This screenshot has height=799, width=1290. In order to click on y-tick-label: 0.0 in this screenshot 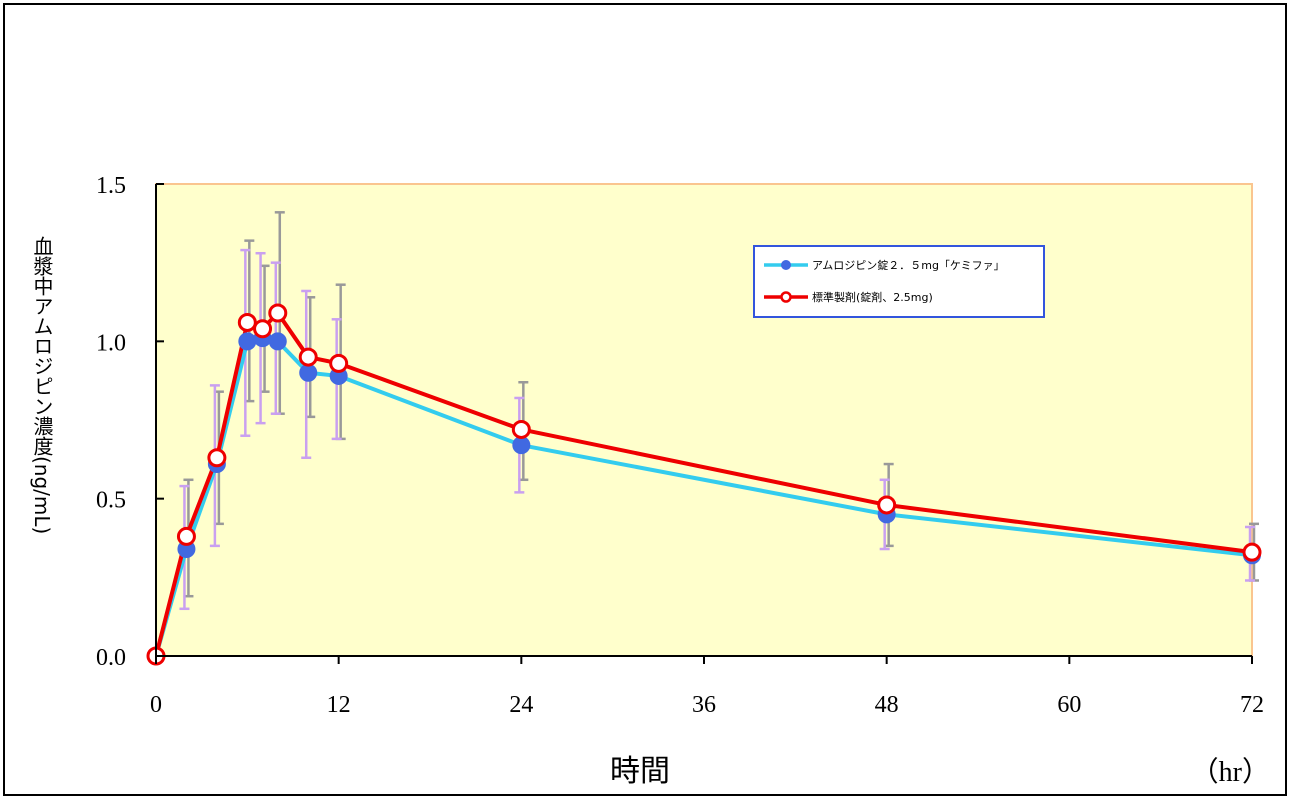, I will do `click(111, 658)`.